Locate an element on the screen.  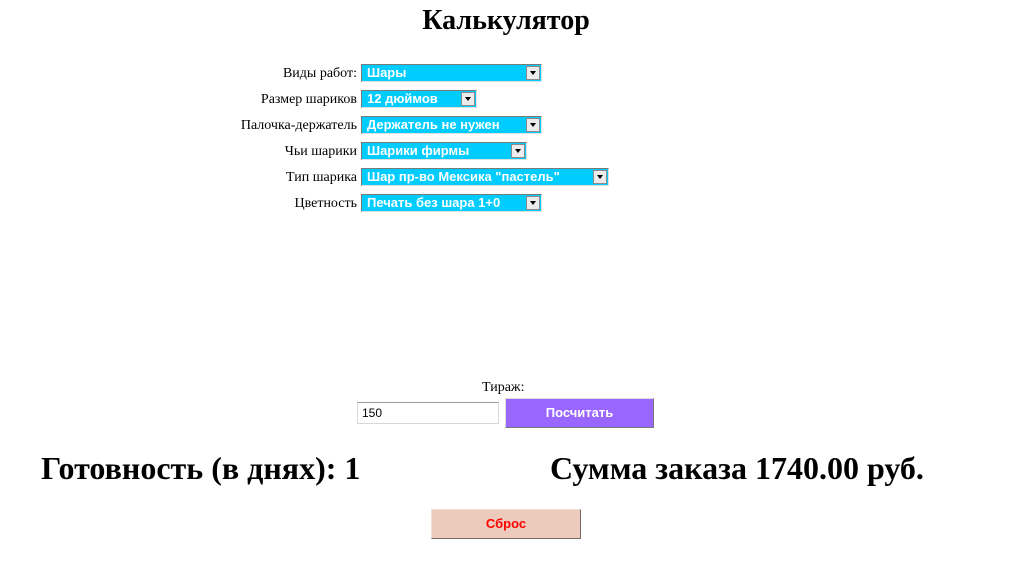
balloon-owner-select: Шарики фирмы is located at coordinates (444, 151).